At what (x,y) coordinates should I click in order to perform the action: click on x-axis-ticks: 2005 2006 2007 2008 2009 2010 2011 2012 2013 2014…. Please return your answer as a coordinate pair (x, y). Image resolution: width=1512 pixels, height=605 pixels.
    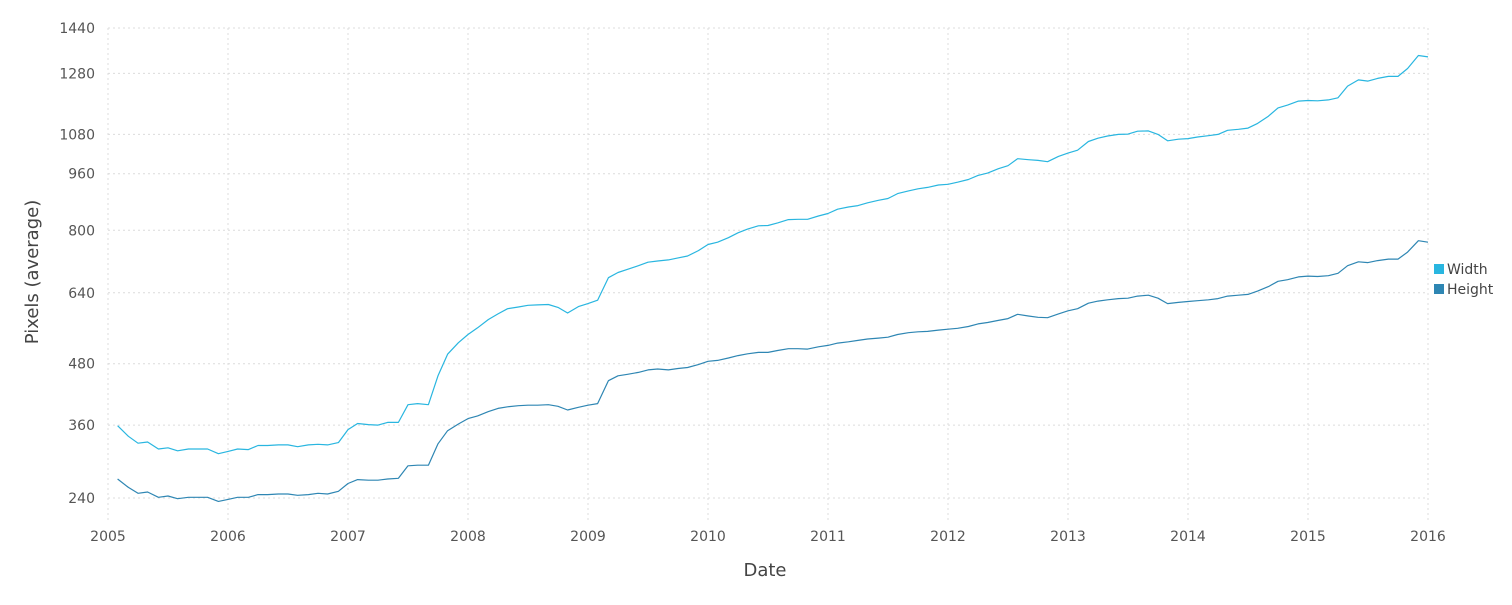
    Looking at the image, I should click on (768, 537).